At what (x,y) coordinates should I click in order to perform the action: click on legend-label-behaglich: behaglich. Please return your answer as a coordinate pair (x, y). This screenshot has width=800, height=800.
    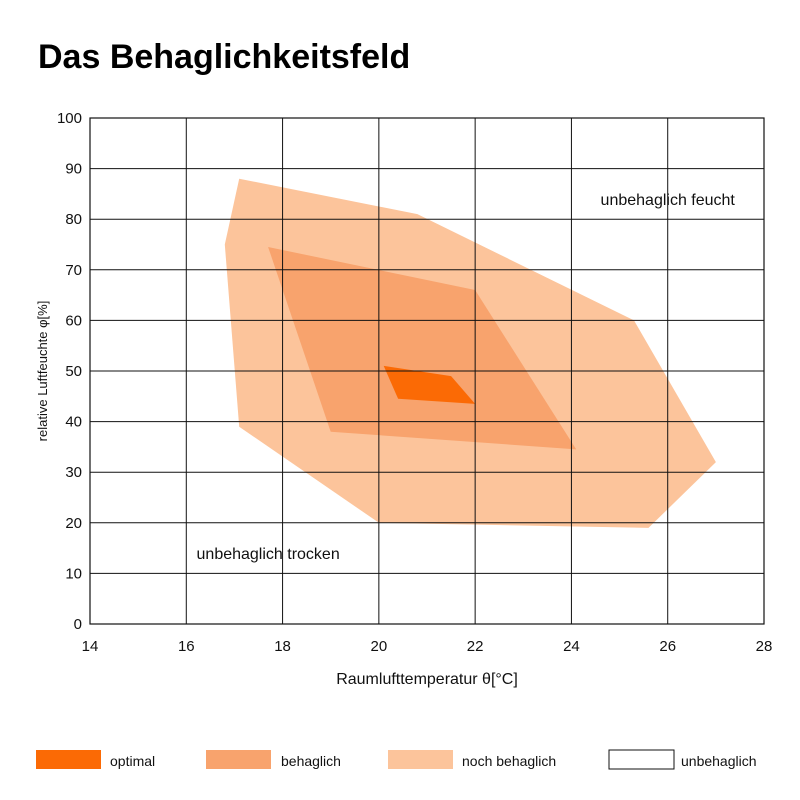
    Looking at the image, I should click on (311, 761).